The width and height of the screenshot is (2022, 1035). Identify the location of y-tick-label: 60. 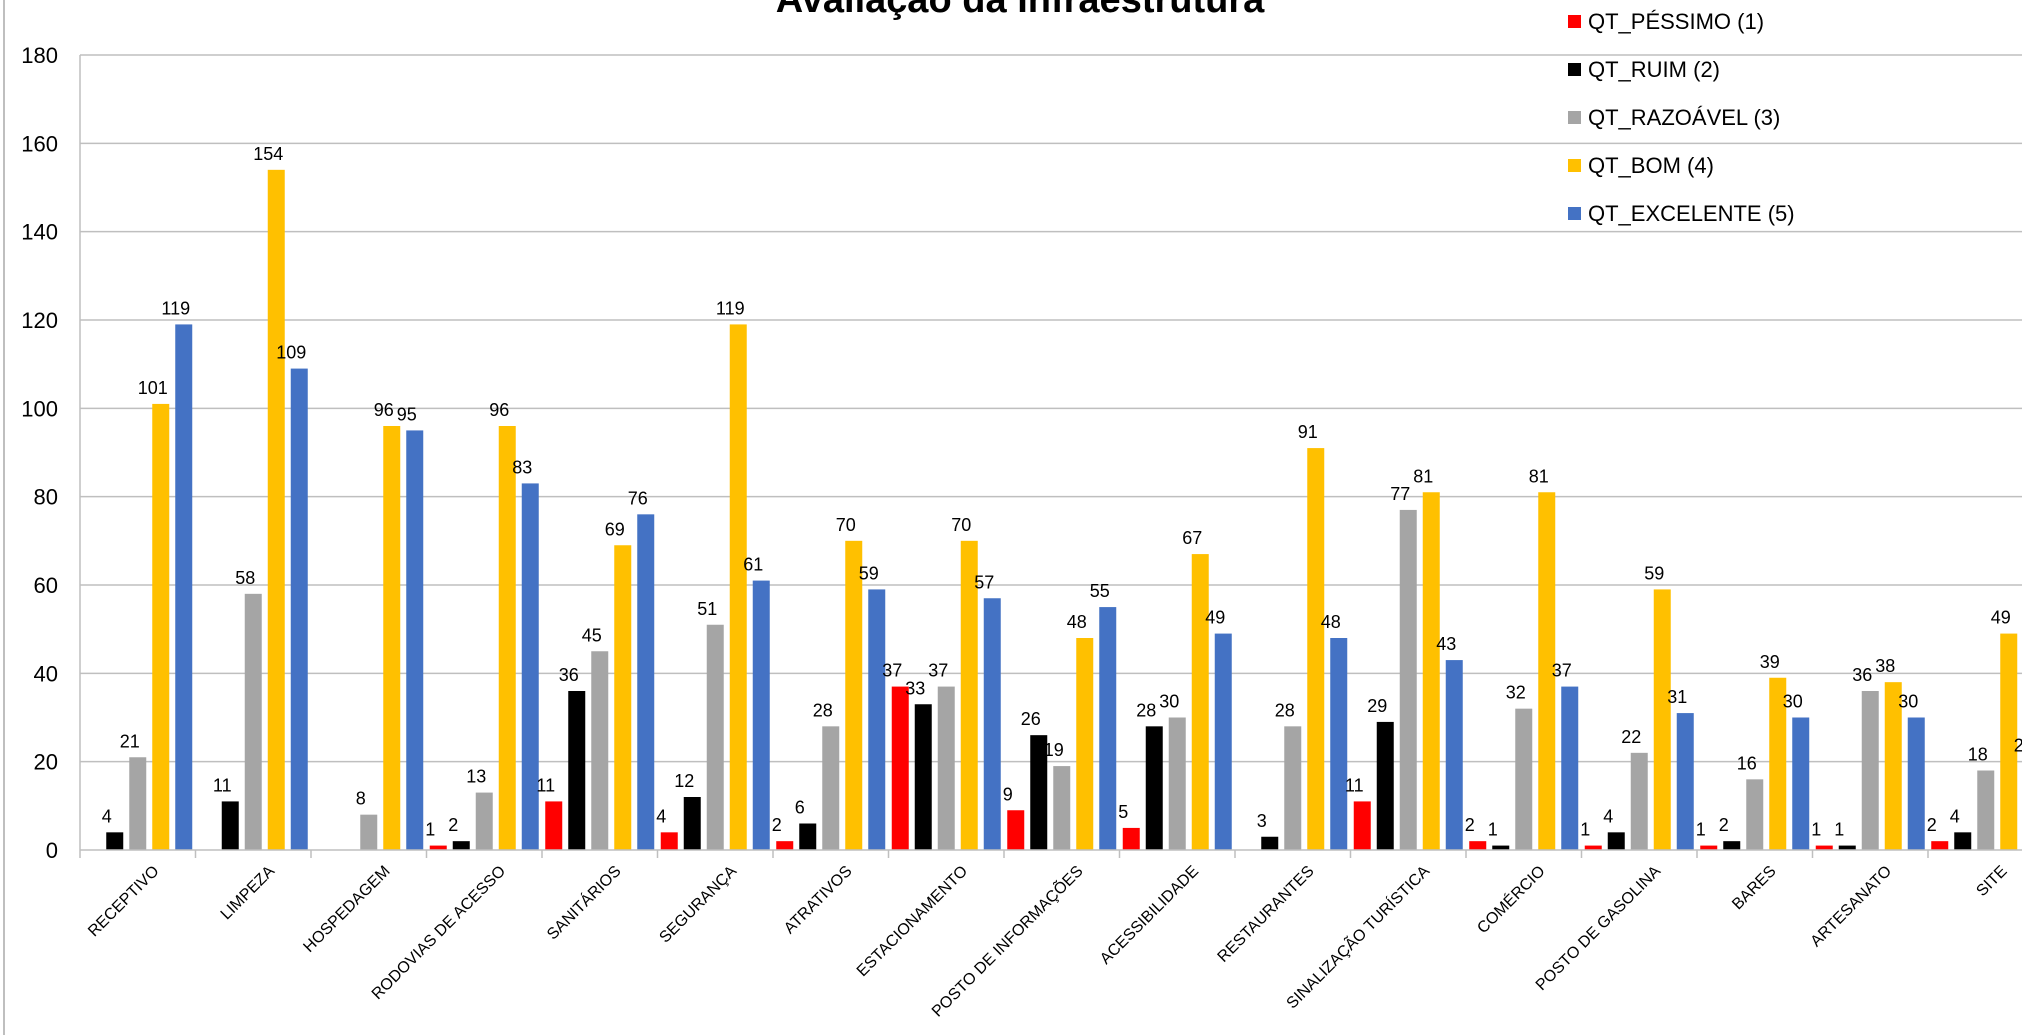
(46, 585).